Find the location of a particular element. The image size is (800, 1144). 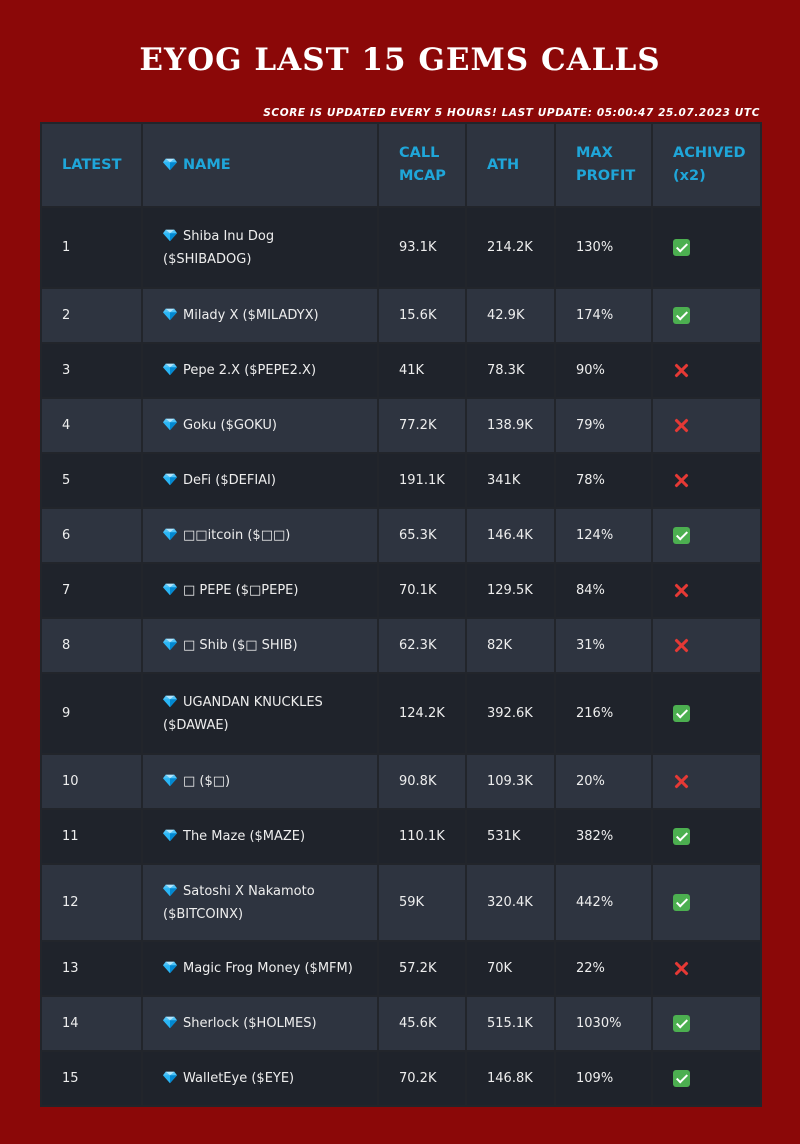

table-row: 13 Magic Frog Money ($MFM) 57.2K 70K 22% is located at coordinates (401, 968).